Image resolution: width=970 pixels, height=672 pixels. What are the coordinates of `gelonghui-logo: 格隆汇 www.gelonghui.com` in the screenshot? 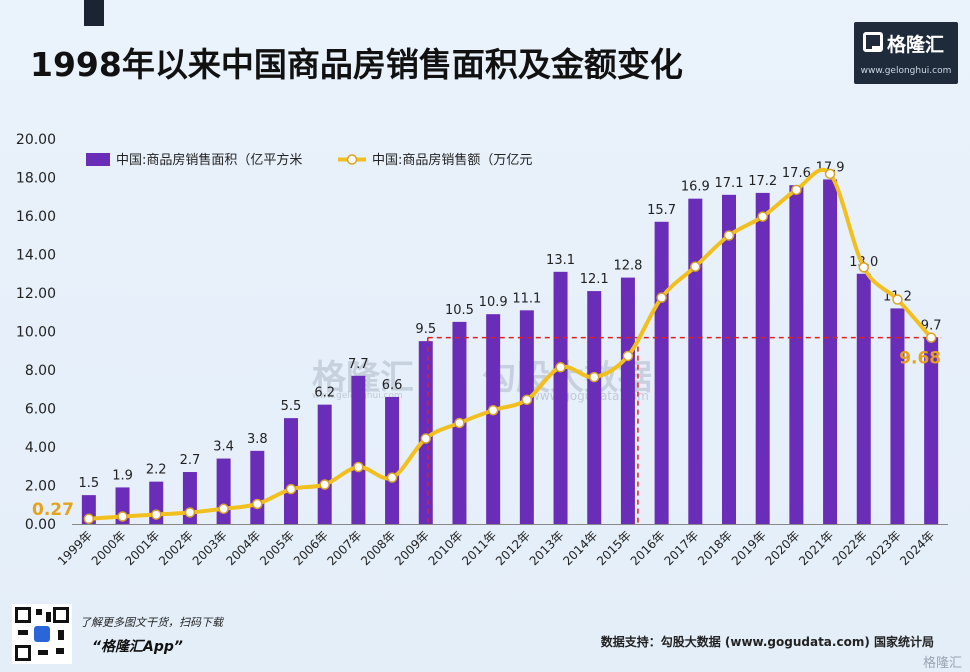 It's located at (906, 53).